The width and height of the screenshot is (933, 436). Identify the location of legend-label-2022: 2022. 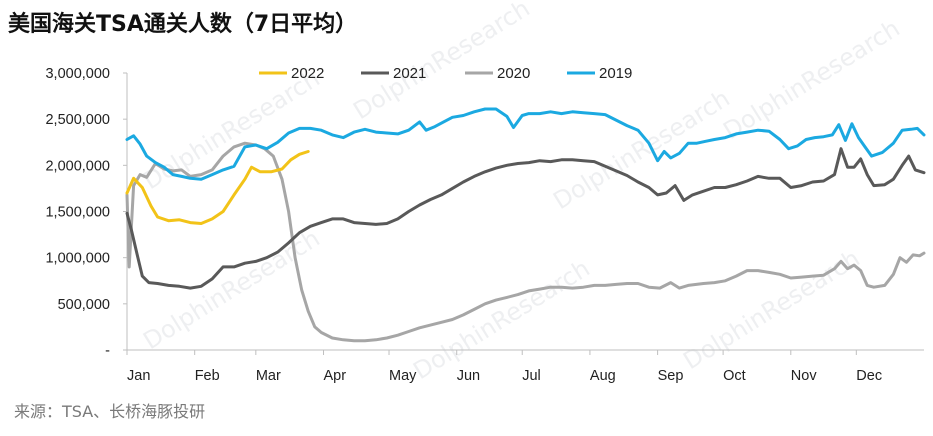
(307, 73).